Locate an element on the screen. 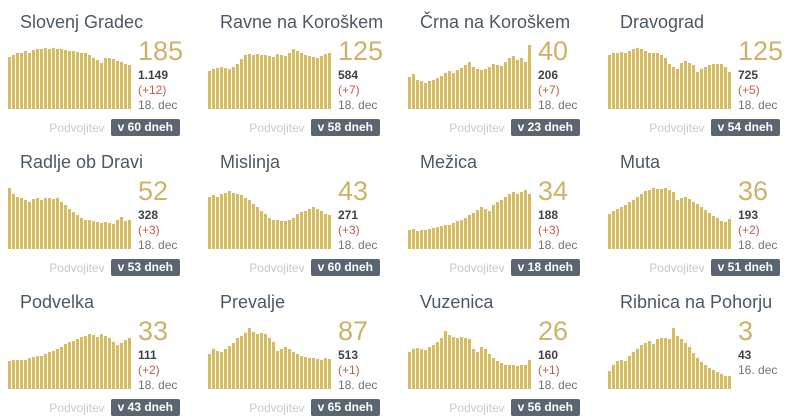 The width and height of the screenshot is (800, 420). card-body: 52 328 (+3) 18. dec is located at coordinates (94, 215).